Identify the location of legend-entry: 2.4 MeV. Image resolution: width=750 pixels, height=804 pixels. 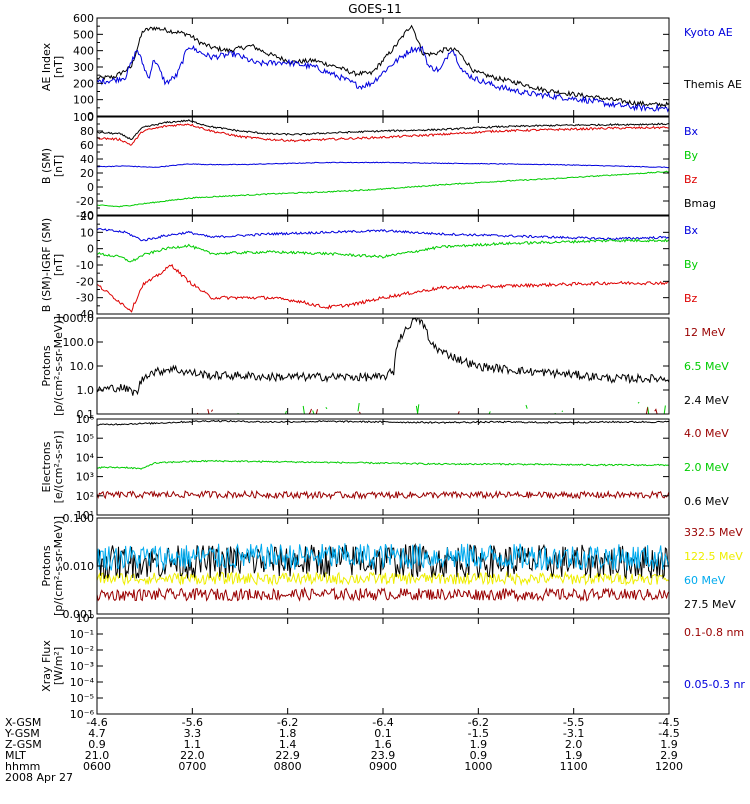
(706, 400).